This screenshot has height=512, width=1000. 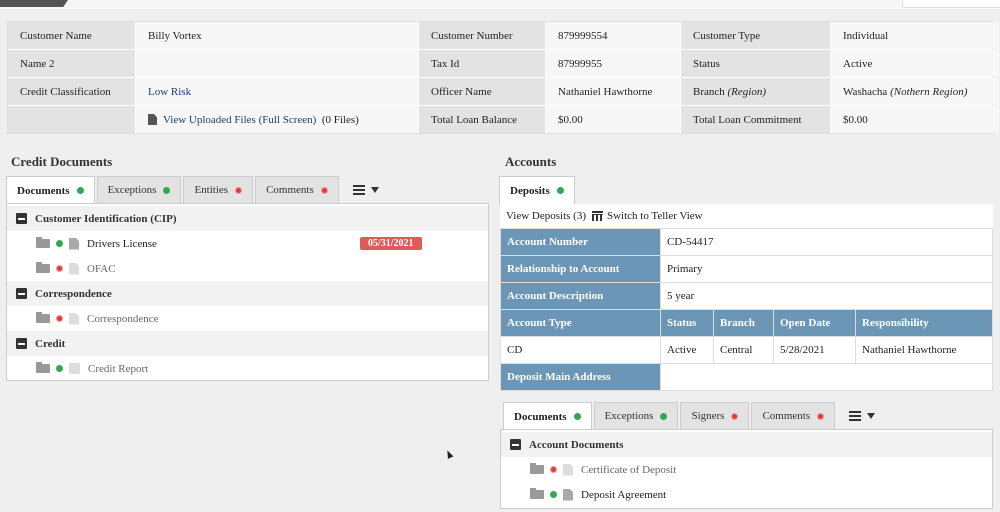 What do you see at coordinates (915, 91) in the screenshot?
I see `branch-value: Washacha (Nothern Region)` at bounding box center [915, 91].